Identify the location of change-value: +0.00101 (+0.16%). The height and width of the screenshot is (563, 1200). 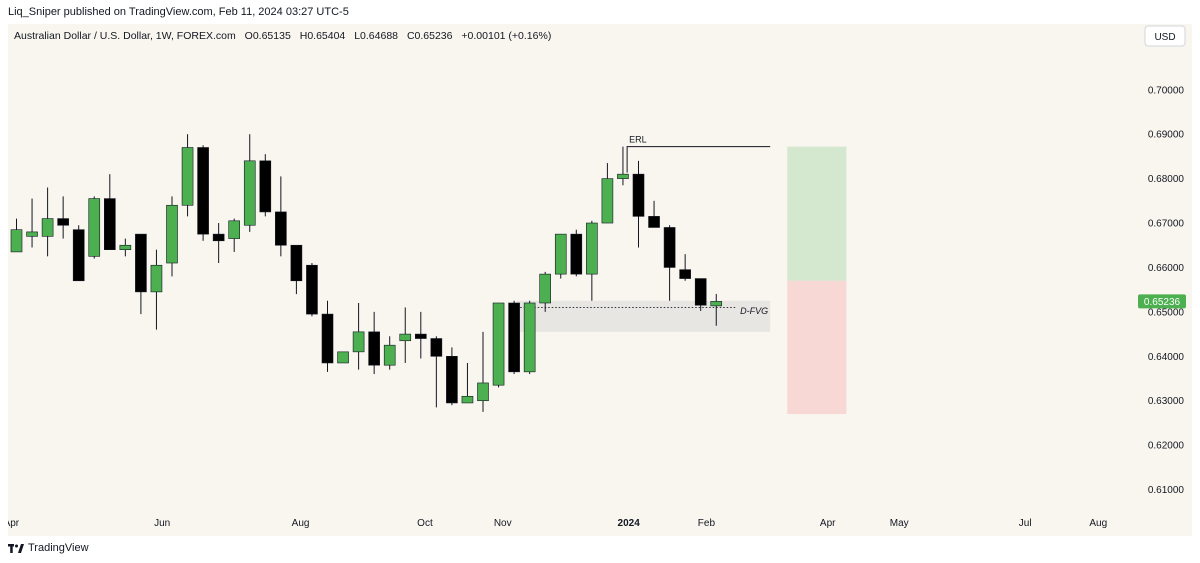
(506, 36).